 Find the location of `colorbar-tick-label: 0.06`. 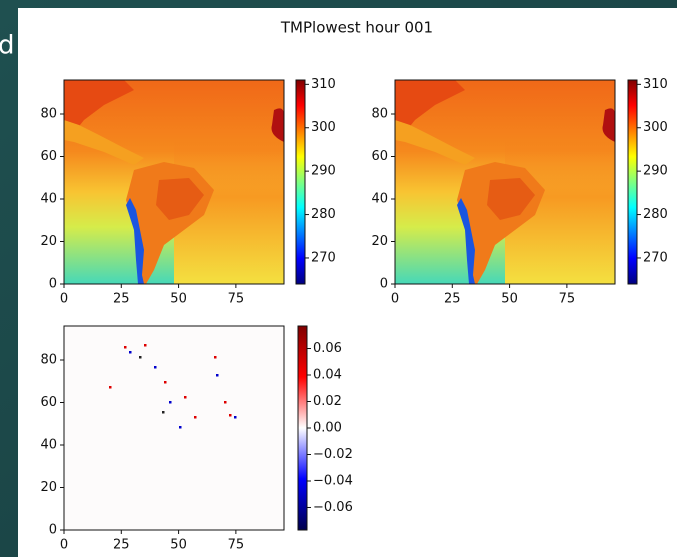

colorbar-tick-label: 0.06 is located at coordinates (327, 348).